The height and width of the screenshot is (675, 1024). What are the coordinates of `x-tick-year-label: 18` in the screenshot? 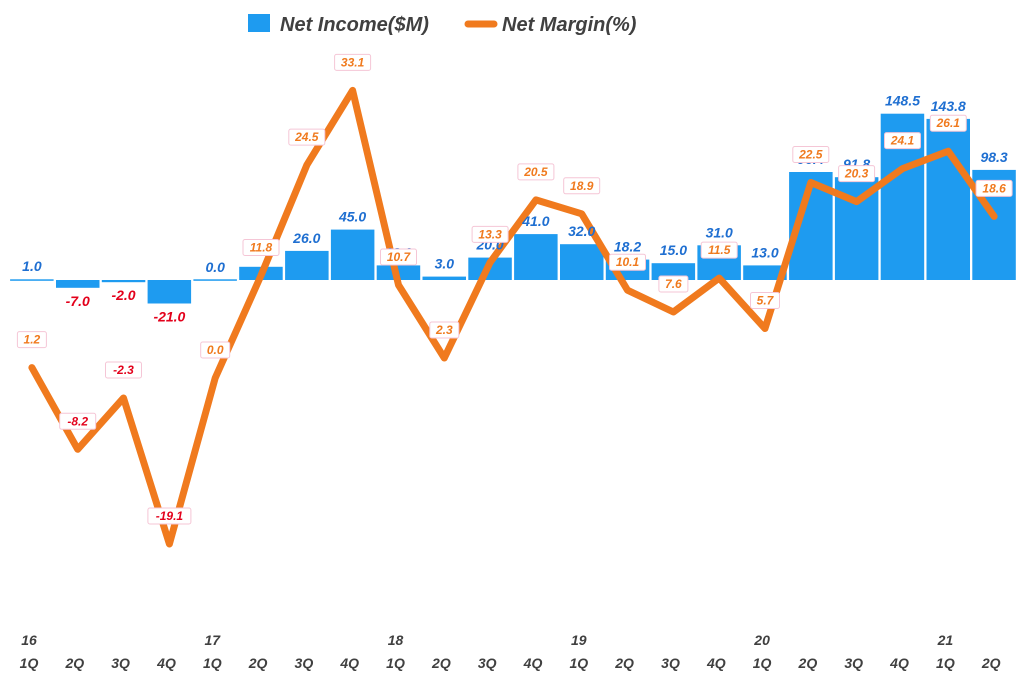 It's located at (396, 640).